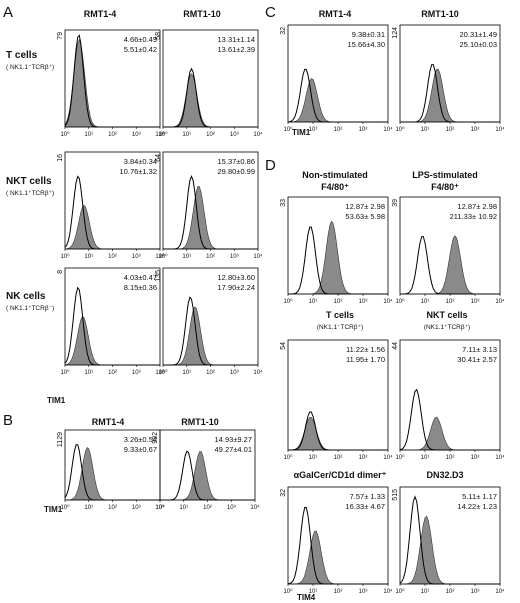  I want to click on d-title2-nonstim: F4/80⁺, so click(335, 187).